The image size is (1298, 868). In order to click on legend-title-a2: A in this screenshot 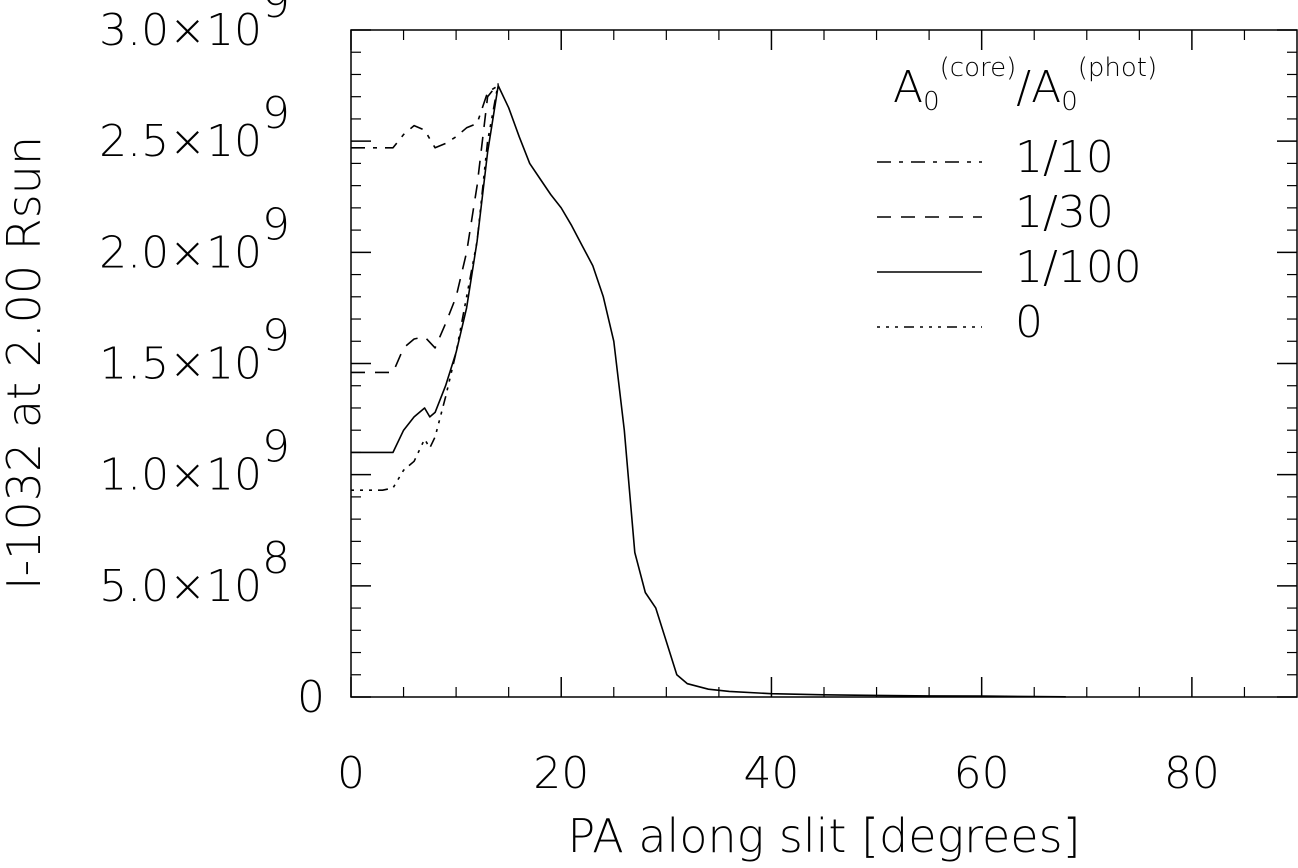, I will do `click(1046, 87)`.